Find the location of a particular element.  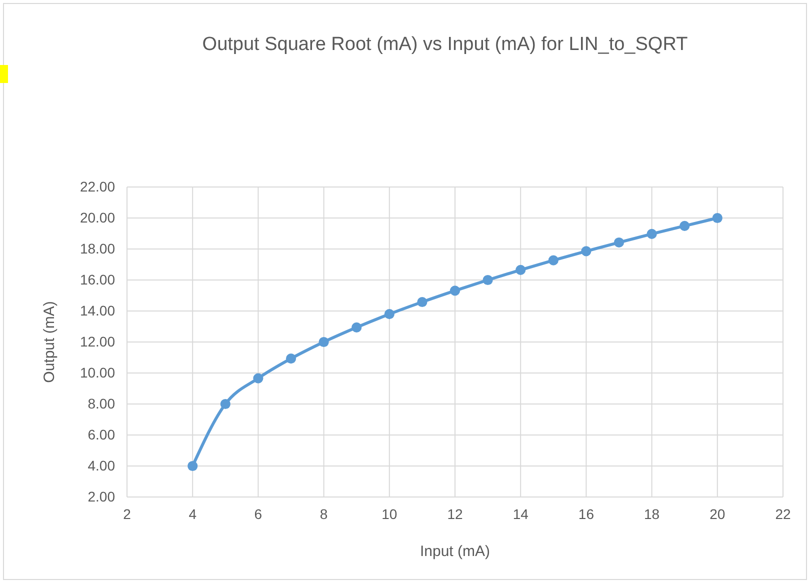

x-tick-label: 12 is located at coordinates (455, 514).